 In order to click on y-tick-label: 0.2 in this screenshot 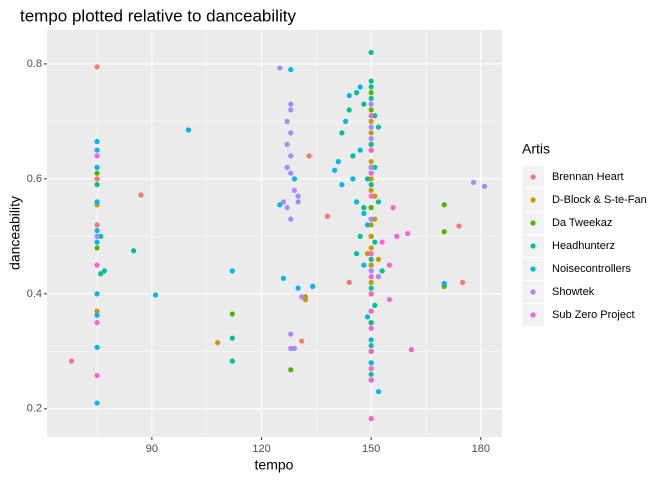, I will do `click(34, 409)`.